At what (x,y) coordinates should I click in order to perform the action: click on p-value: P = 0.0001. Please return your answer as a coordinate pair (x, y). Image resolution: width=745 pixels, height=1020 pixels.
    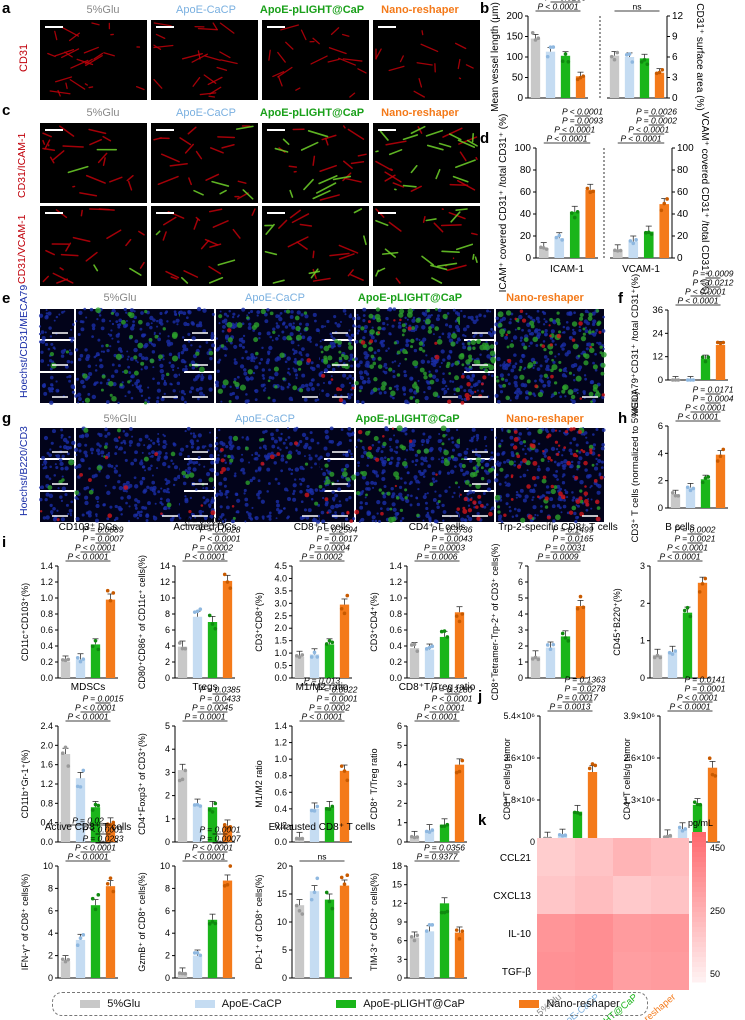
    Looking at the image, I should click on (219, 830).